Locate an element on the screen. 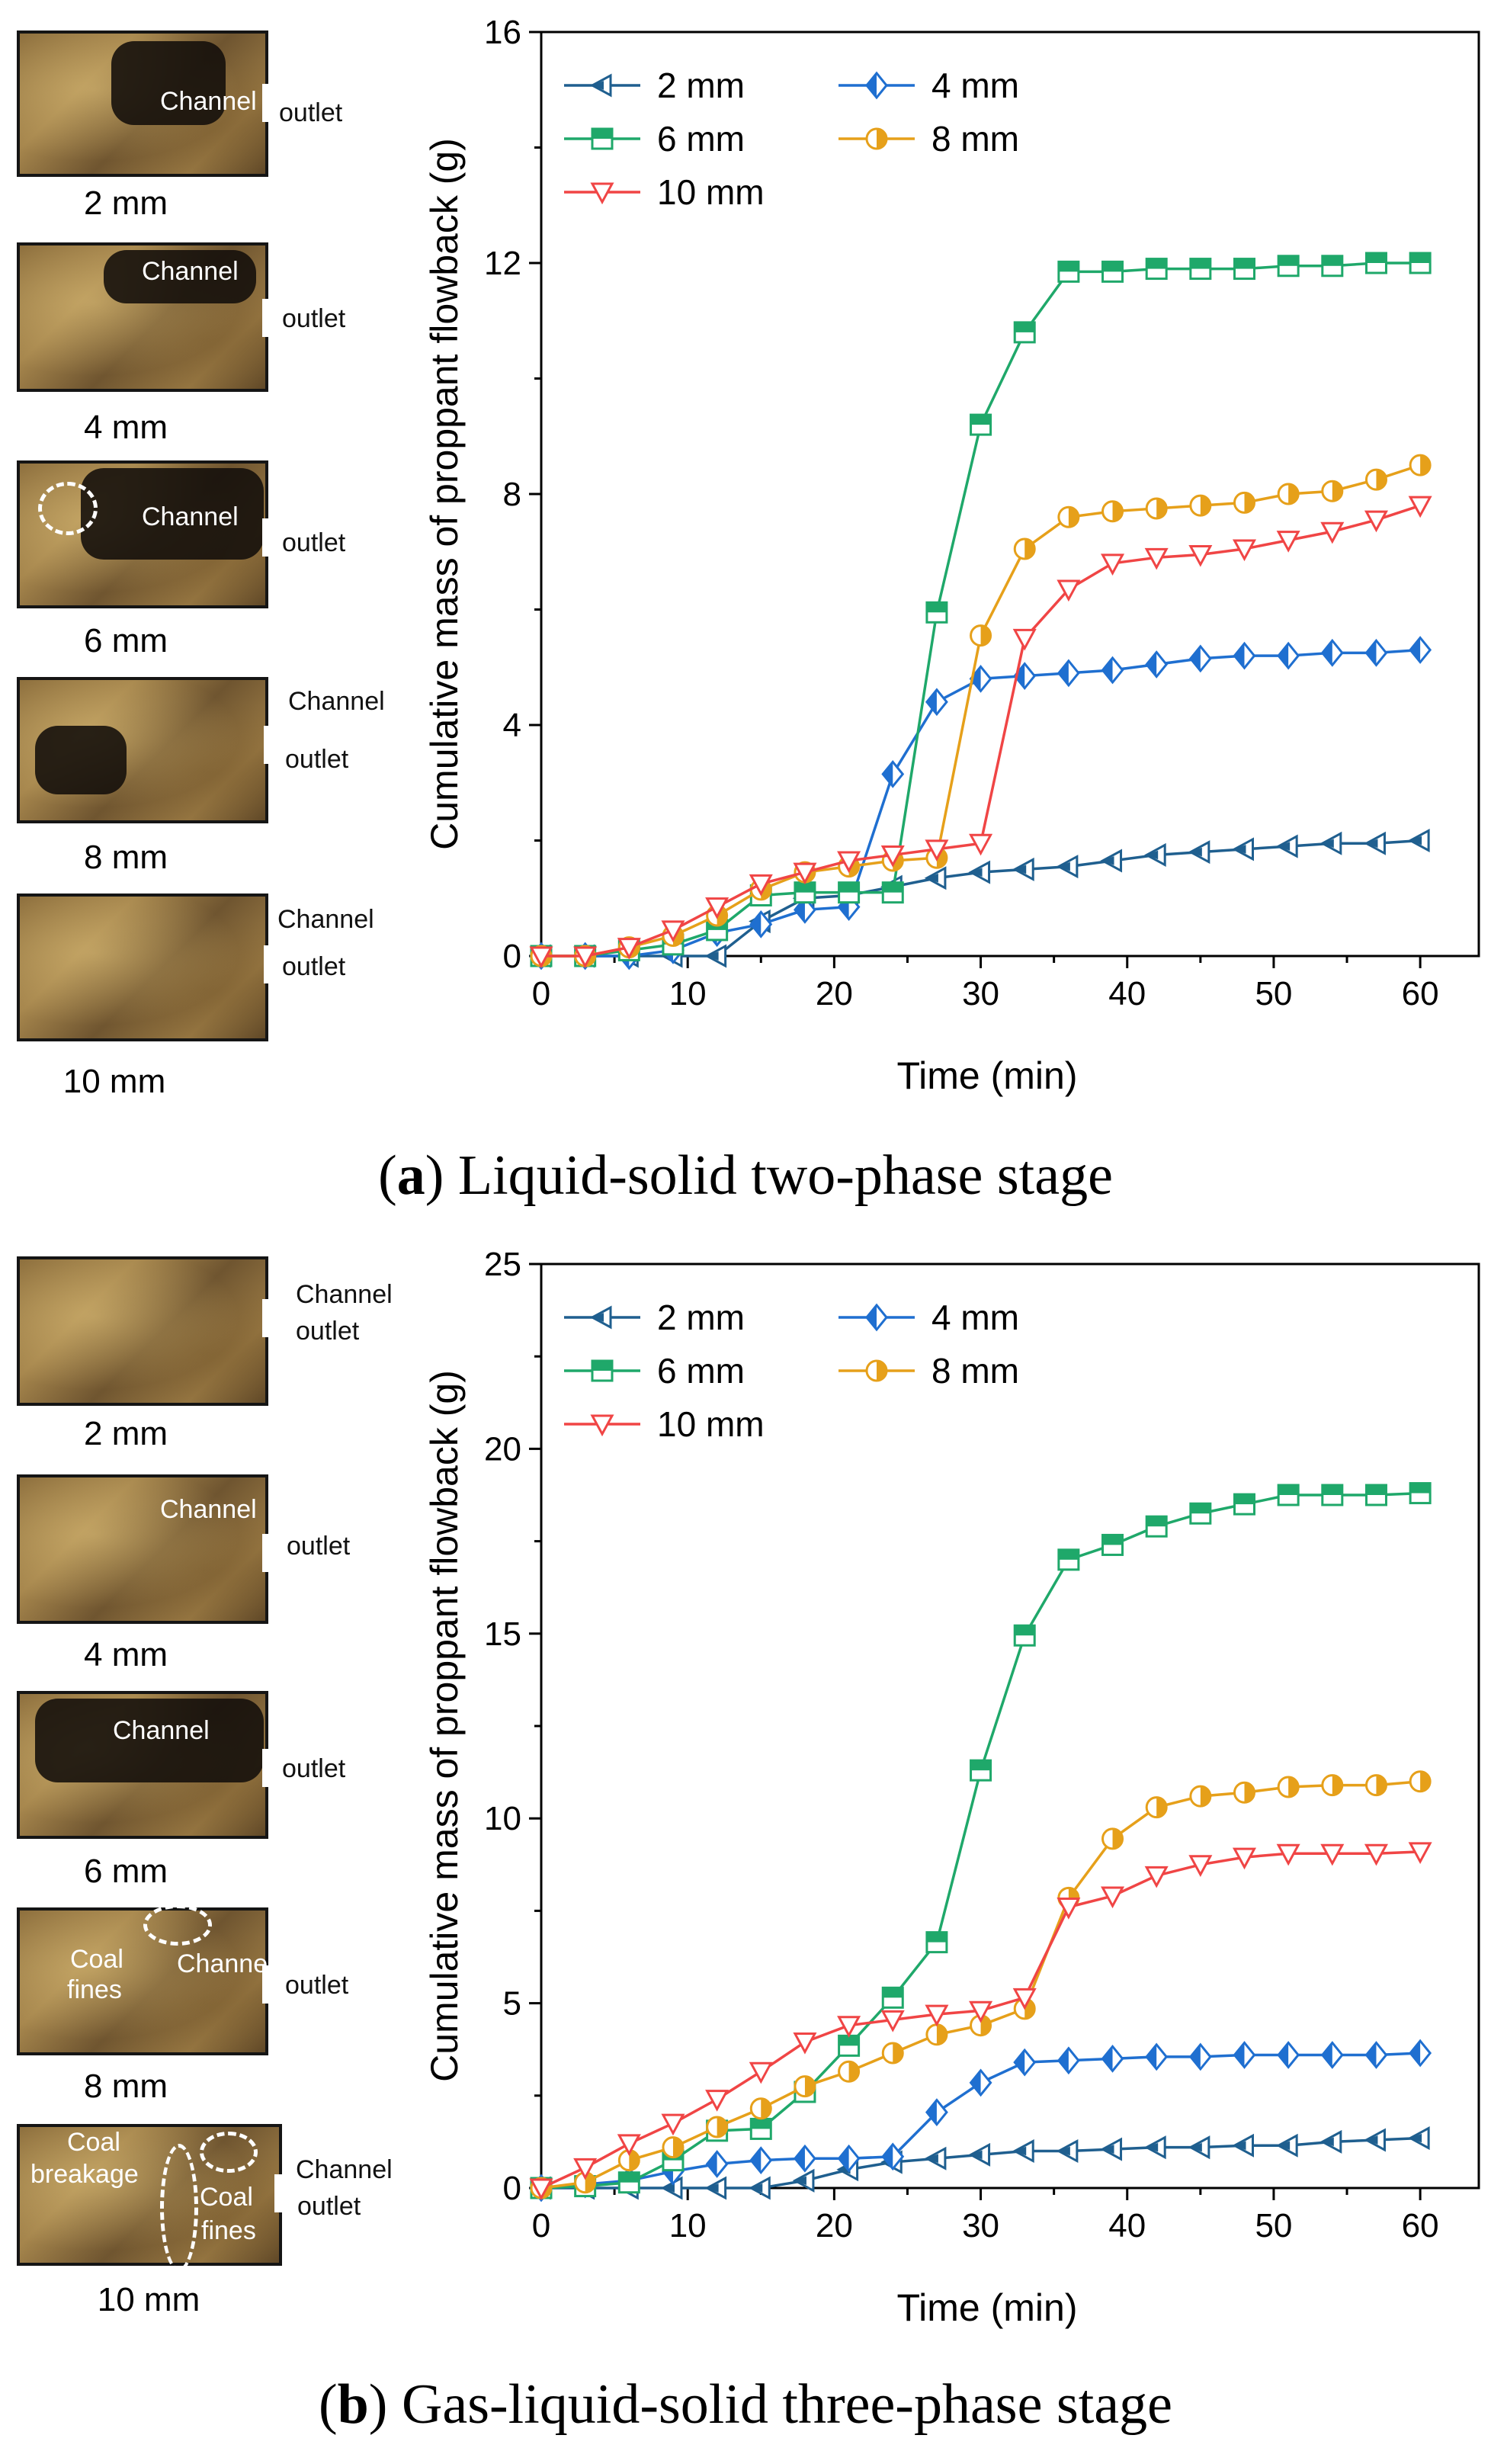 The height and width of the screenshot is (2464, 1491). y-axis-label: Cumulative mass of proppant flowback (g) is located at coordinates (444, 1726).